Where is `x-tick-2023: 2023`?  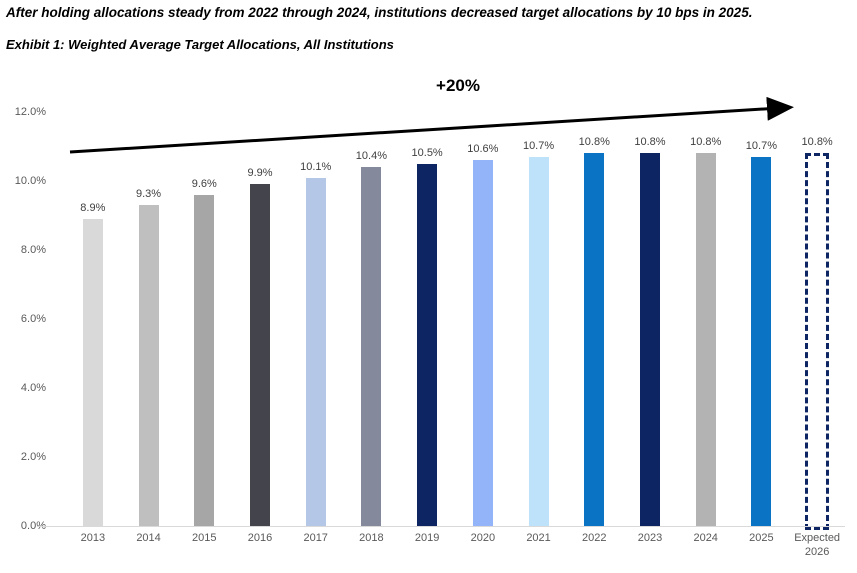
x-tick-2023: 2023 is located at coordinates (650, 538).